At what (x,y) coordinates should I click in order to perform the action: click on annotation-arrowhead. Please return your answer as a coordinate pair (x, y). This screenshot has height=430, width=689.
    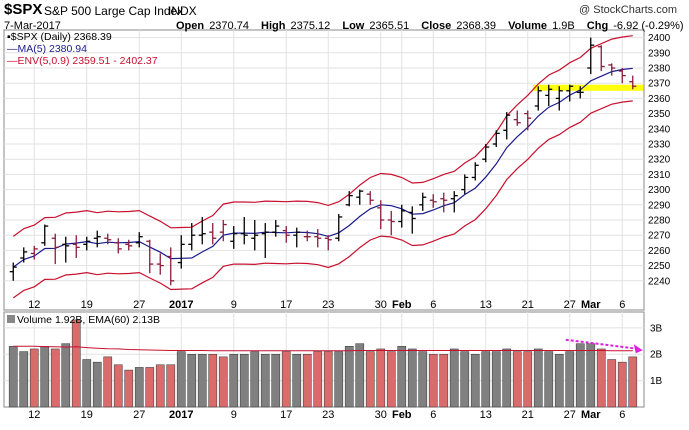
    Looking at the image, I should click on (638, 349).